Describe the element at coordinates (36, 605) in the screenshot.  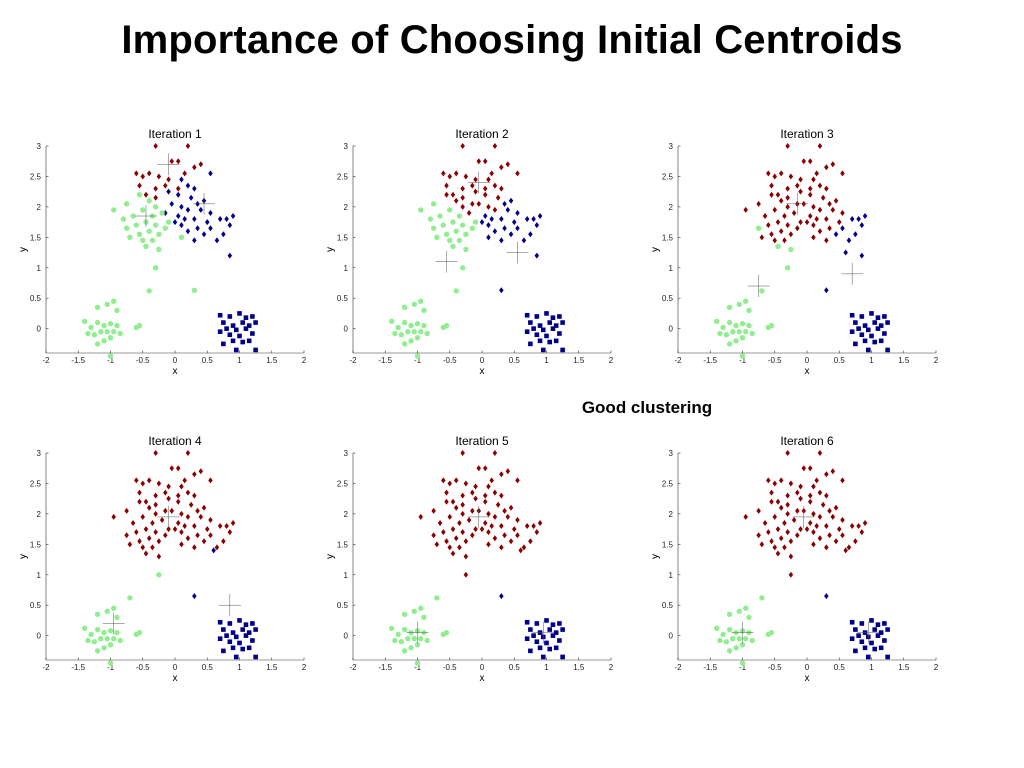
I see `y-tick-label: 0.5` at that location.